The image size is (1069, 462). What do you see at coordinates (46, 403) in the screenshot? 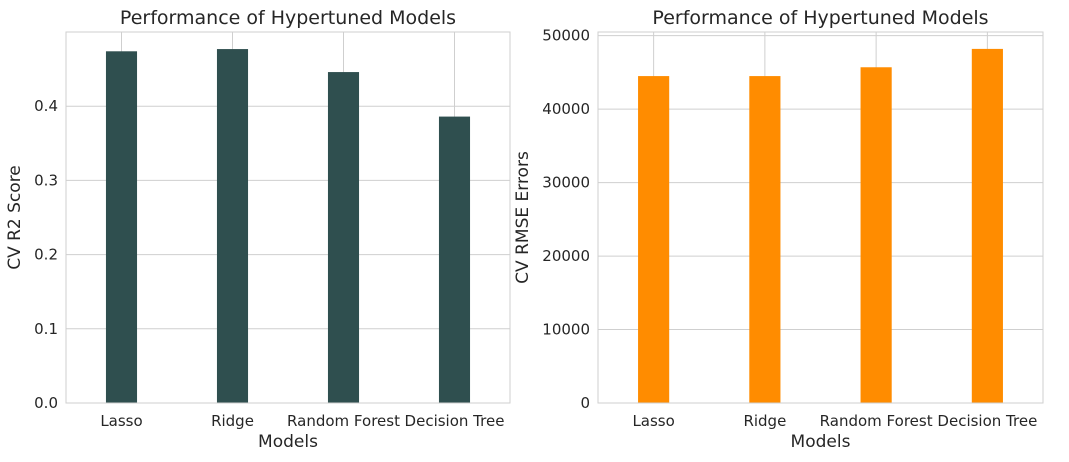
I see `y-tick-label: 0.0` at bounding box center [46, 403].